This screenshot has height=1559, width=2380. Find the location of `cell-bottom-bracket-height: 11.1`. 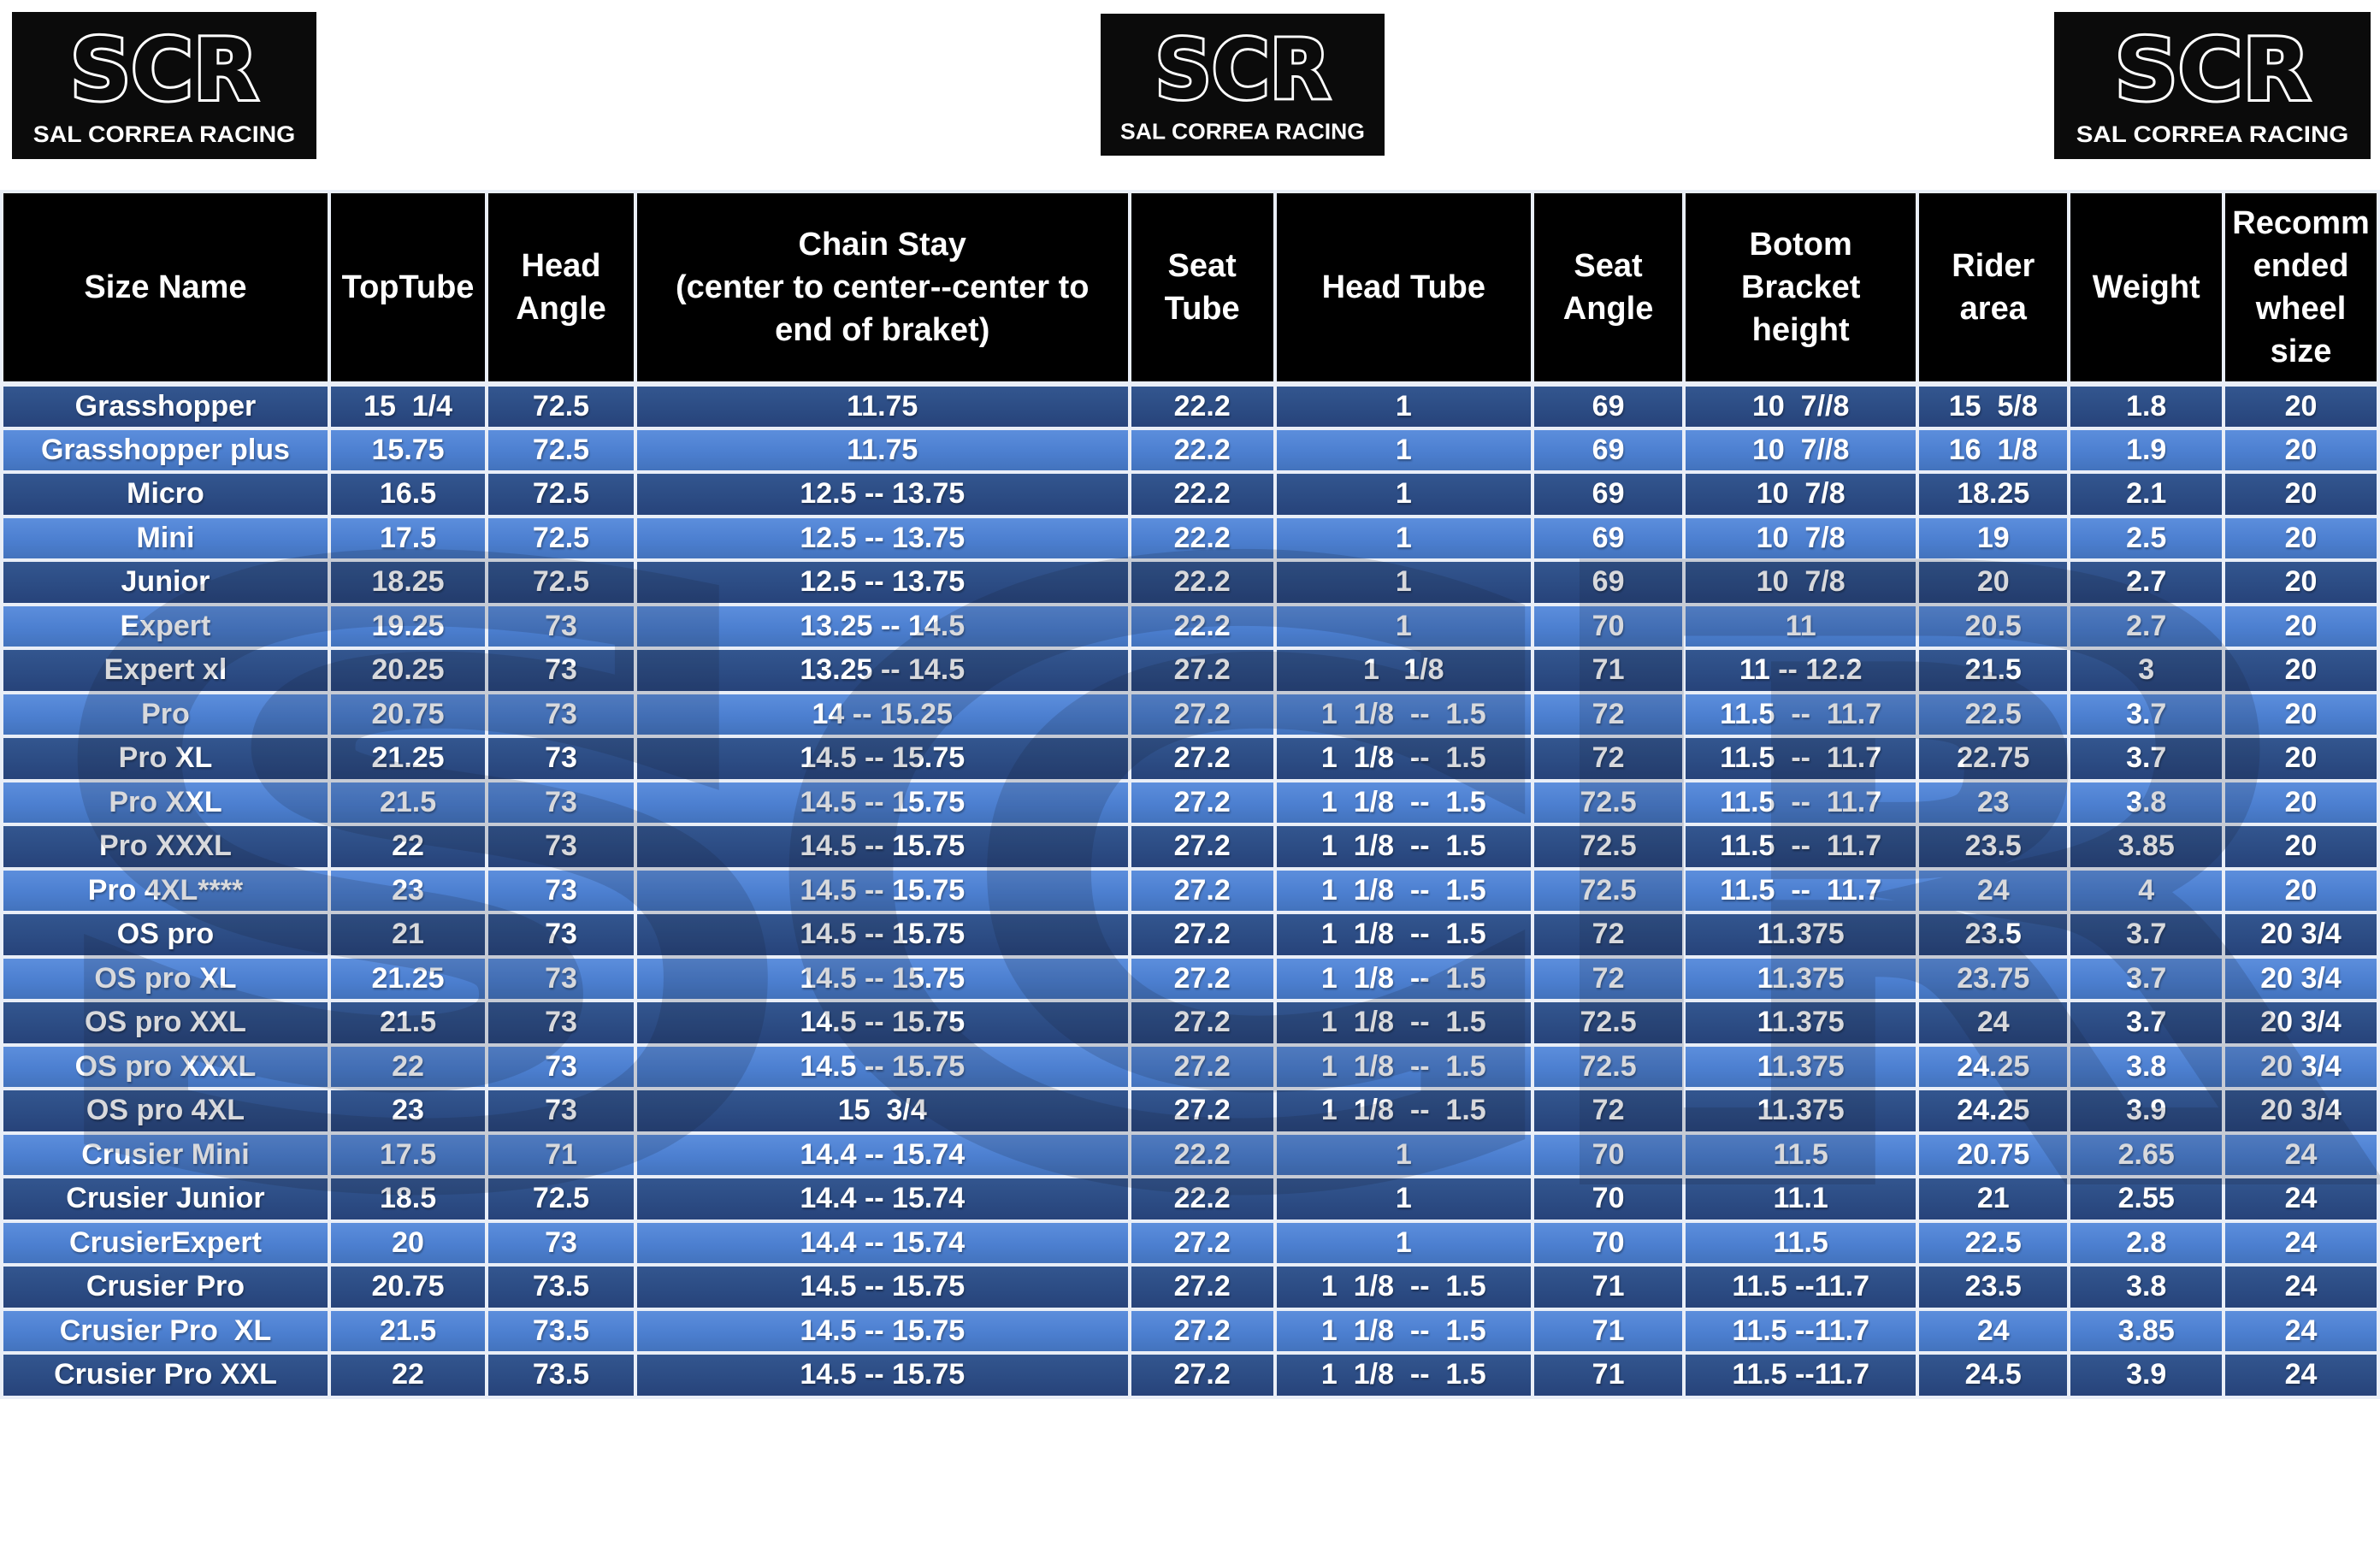

cell-bottom-bracket-height: 11.1 is located at coordinates (1801, 1199).